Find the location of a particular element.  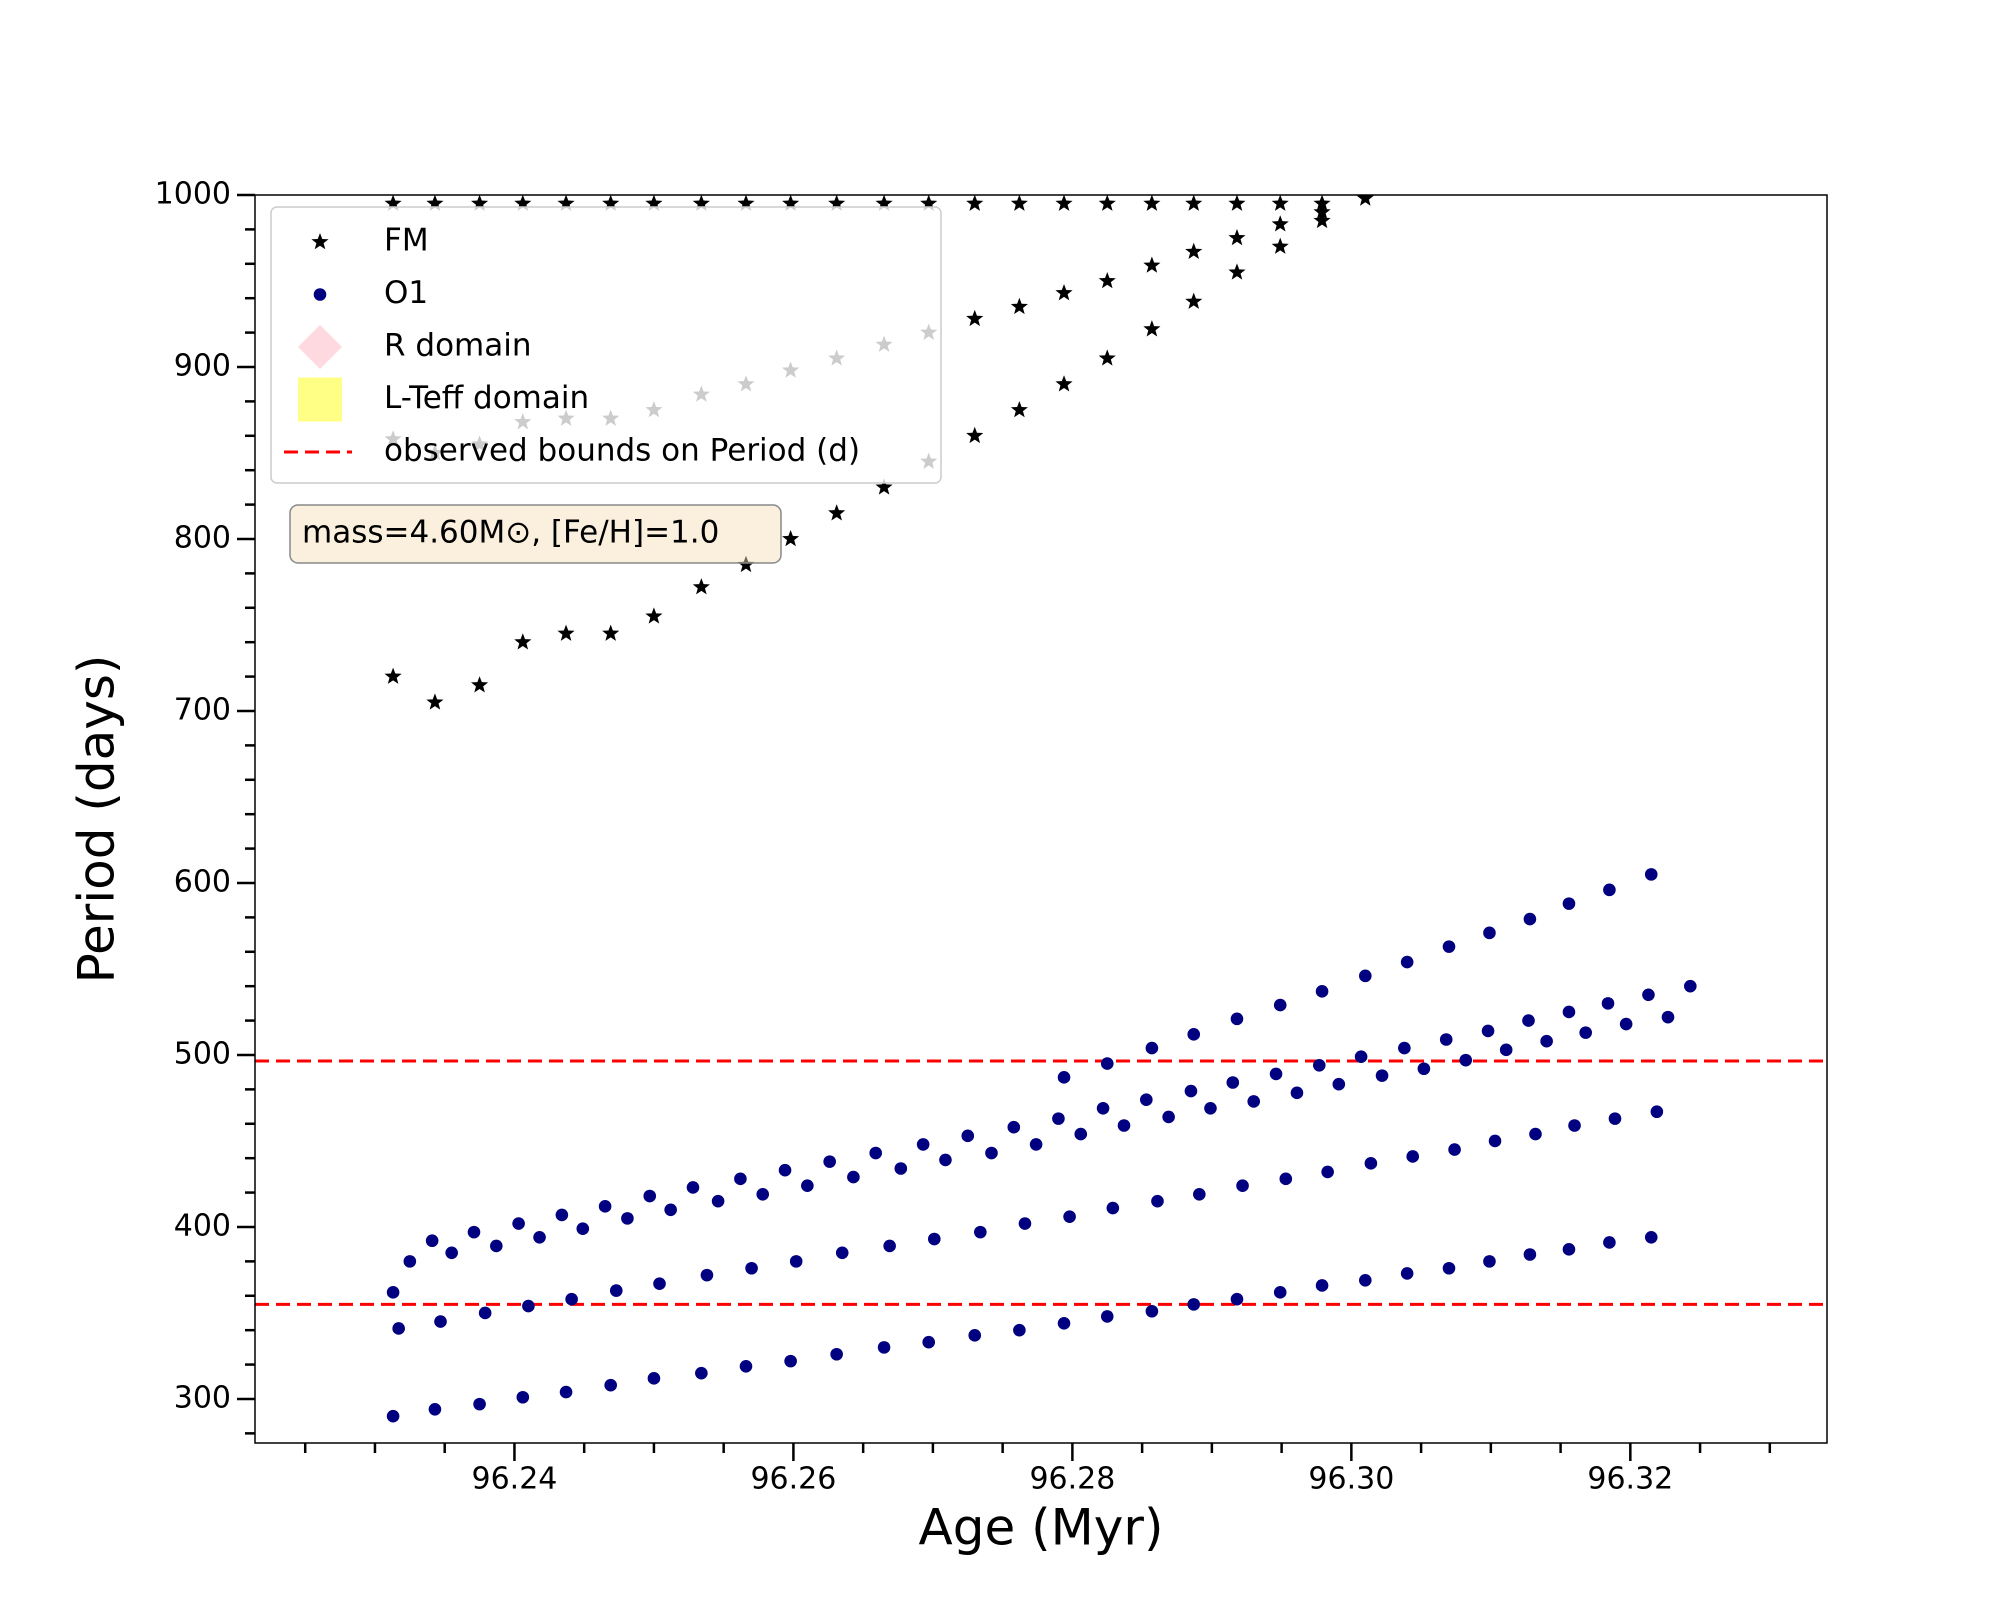

x-axis-label: Age (Myr) is located at coordinates (1041, 1528).